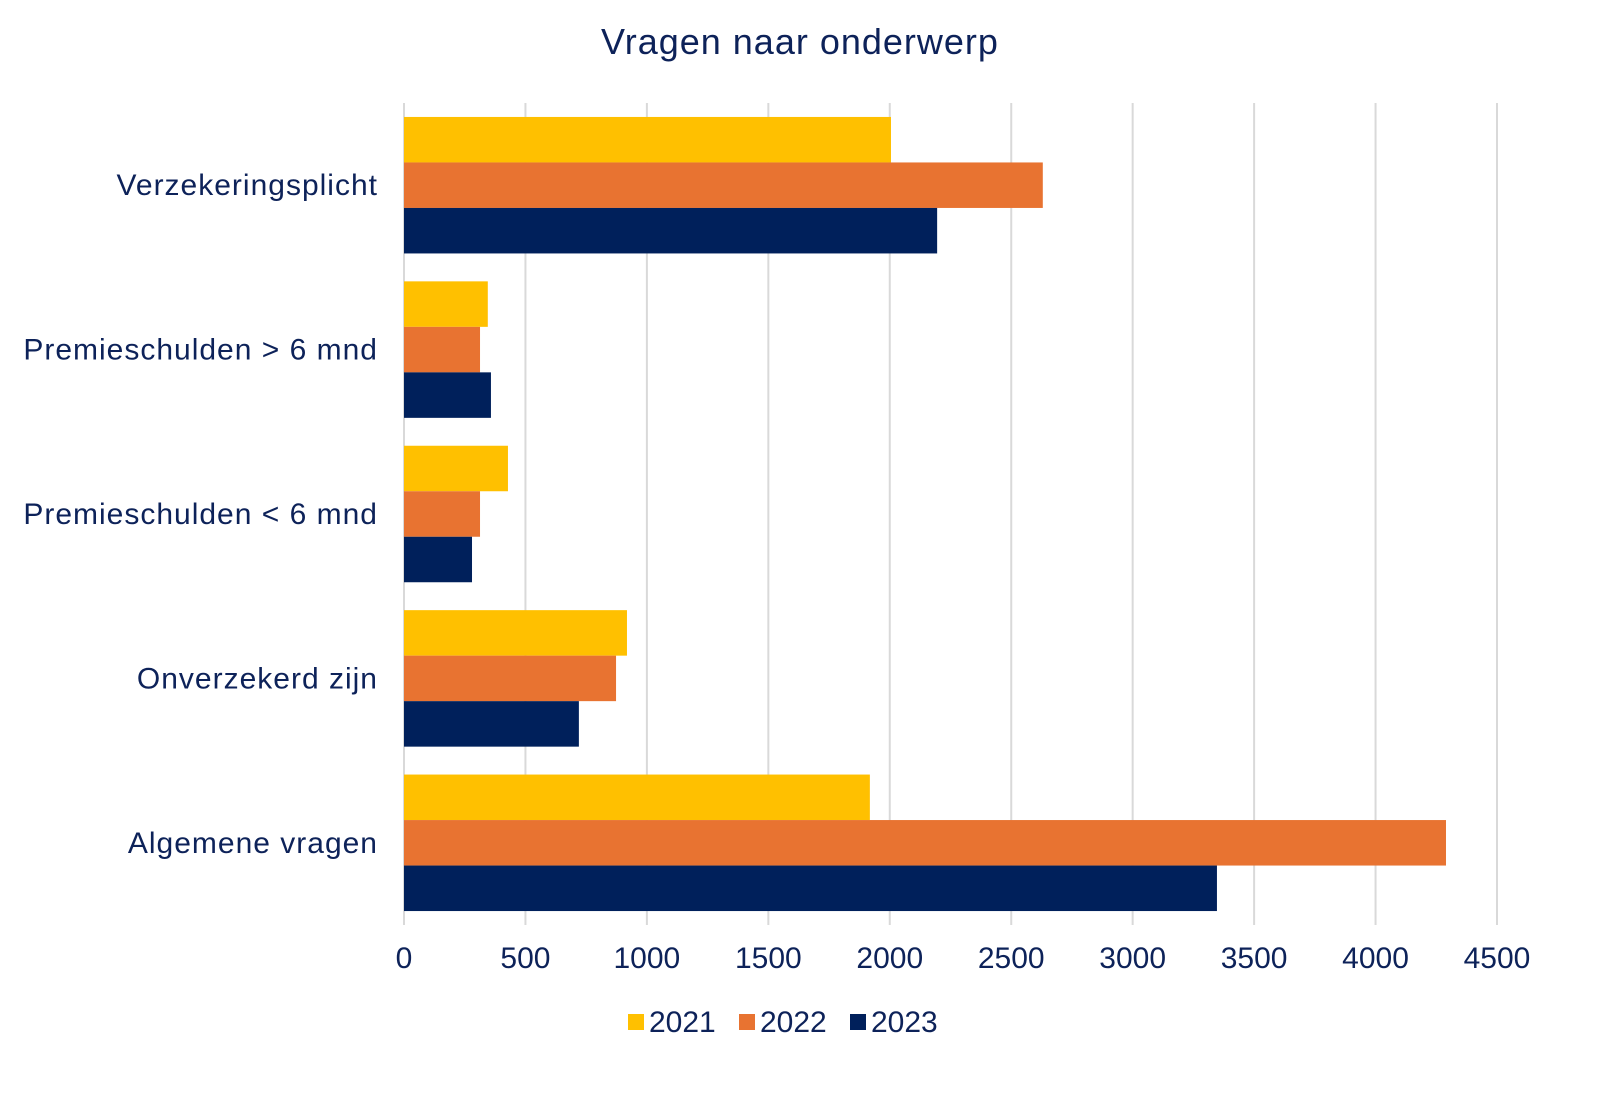 The image size is (1600, 1095). I want to click on x-tick-label: 0, so click(404, 958).